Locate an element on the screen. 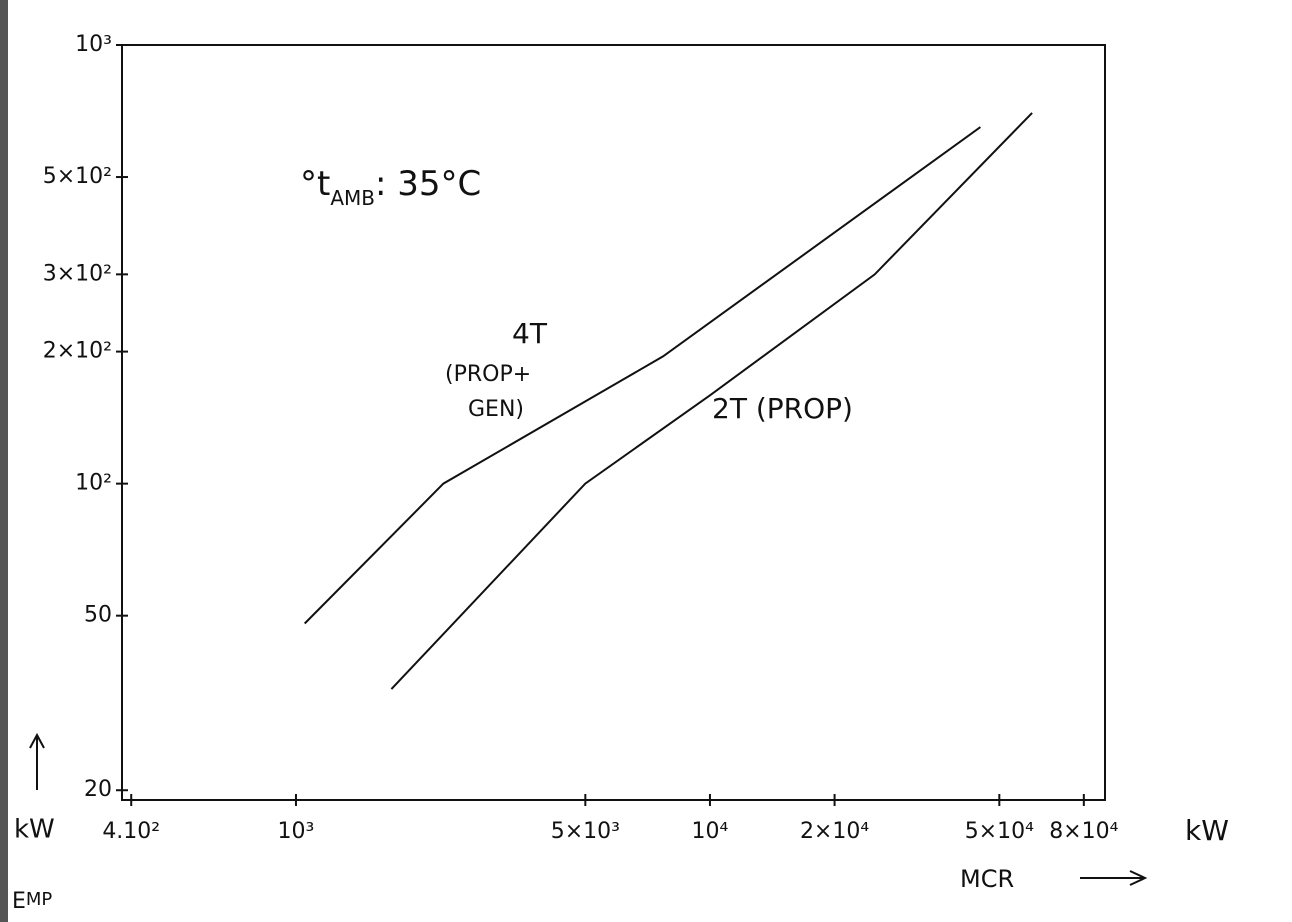 The height and width of the screenshot is (922, 1292). x-tick-label: 5×10⁴ is located at coordinates (999, 831).